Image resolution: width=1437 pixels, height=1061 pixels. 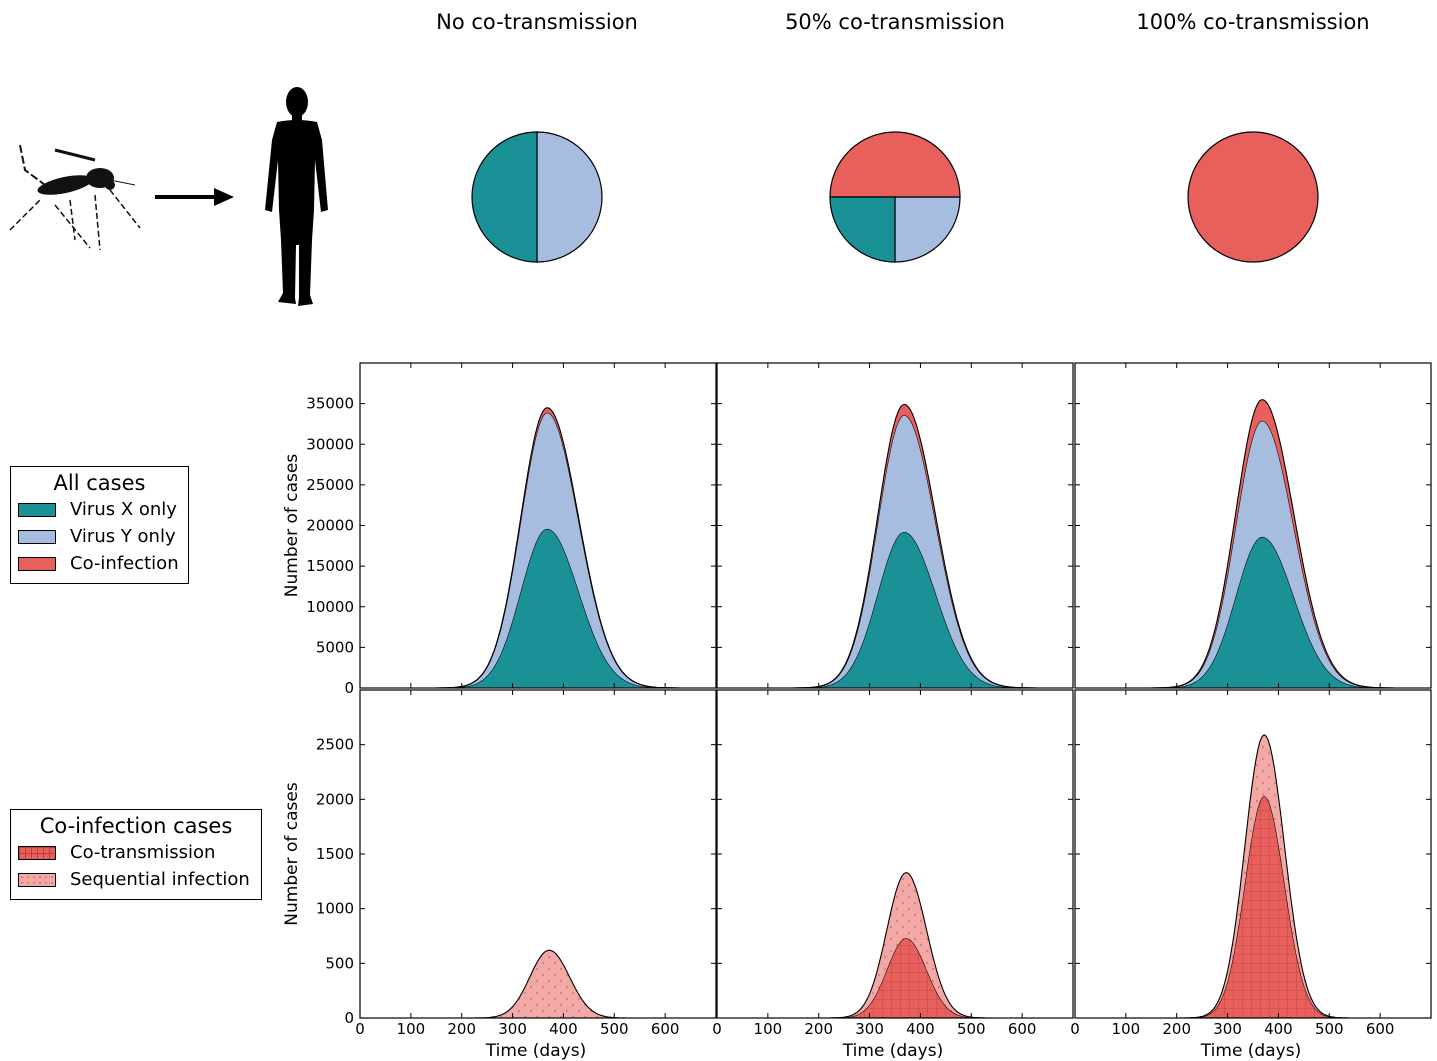 I want to click on column-title: 50% co-transmission, so click(x=895, y=22).